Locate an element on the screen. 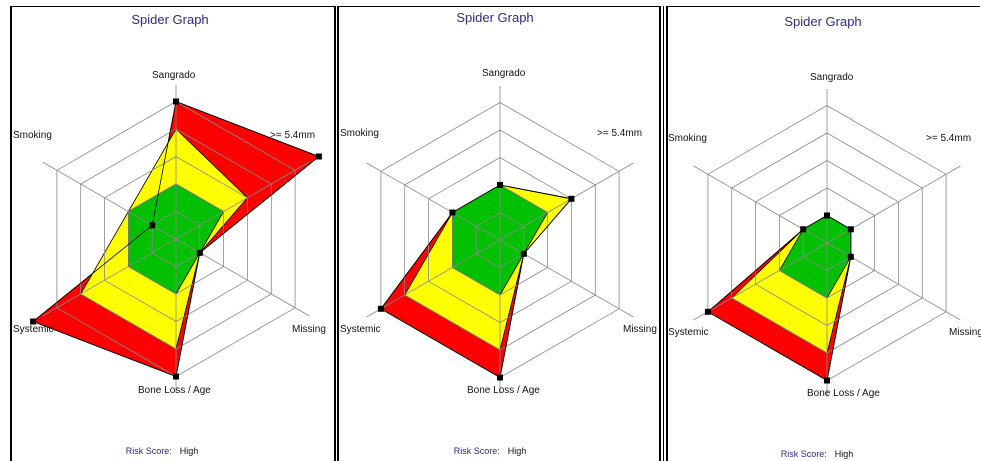 The image size is (981, 461). panel-2-divider is located at coordinates (334, 233).